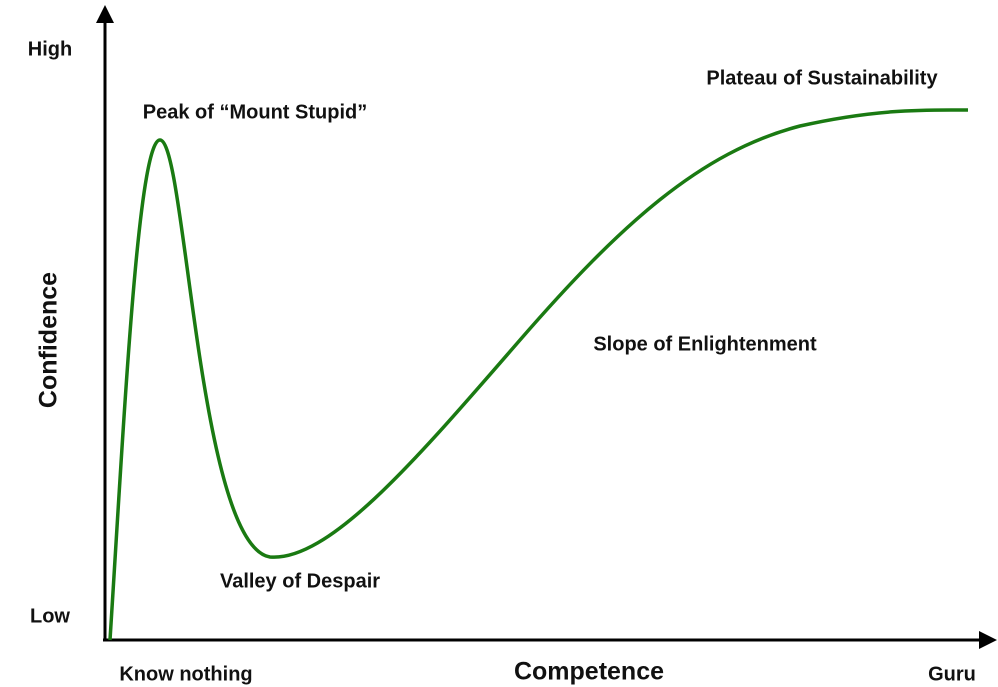 This screenshot has height=687, width=998. What do you see at coordinates (49, 340) in the screenshot?
I see `y-axis-title: Confidence` at bounding box center [49, 340].